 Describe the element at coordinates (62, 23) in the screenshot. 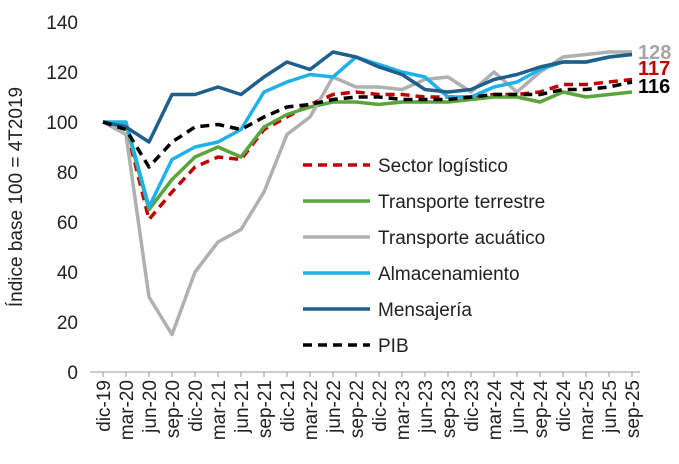

I see `y-tick-label: 140` at that location.